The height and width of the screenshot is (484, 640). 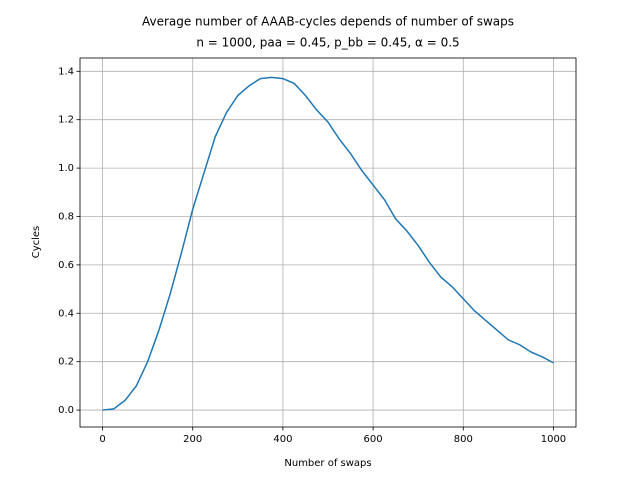 What do you see at coordinates (66, 216) in the screenshot?
I see `y-tick-label: 0.8` at bounding box center [66, 216].